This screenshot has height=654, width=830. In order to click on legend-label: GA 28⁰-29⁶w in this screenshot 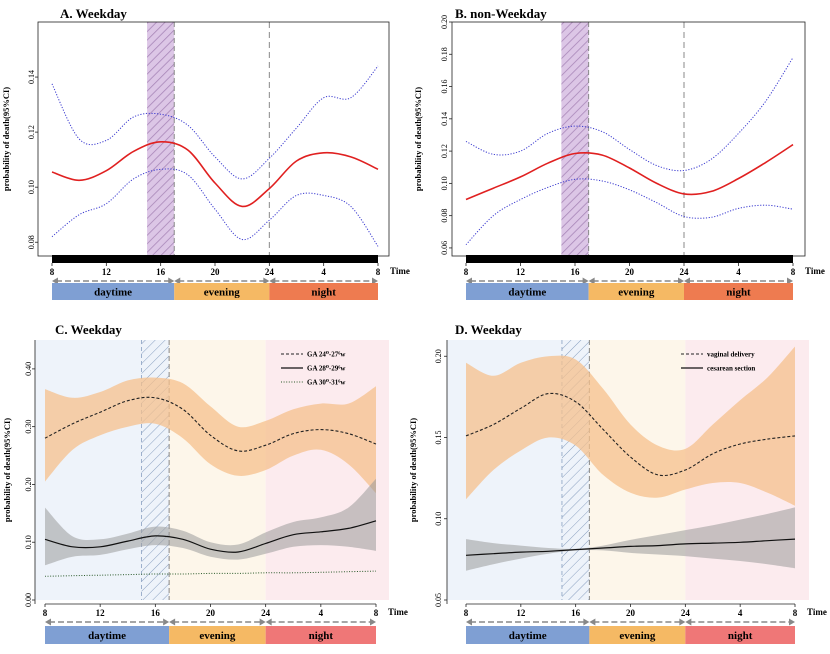, I will do `click(326, 369)`.